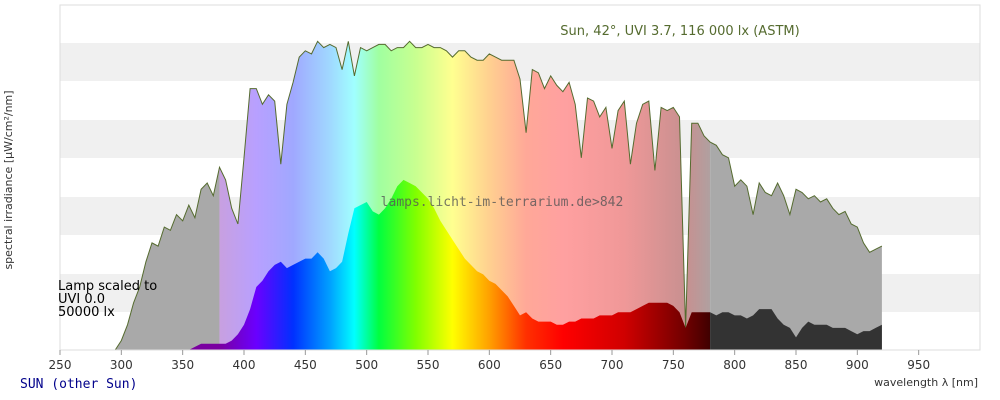 The width and height of the screenshot is (1000, 400). Describe the element at coordinates (107, 286) in the screenshot. I see `legend-line-1: Lamp scaled to` at that location.